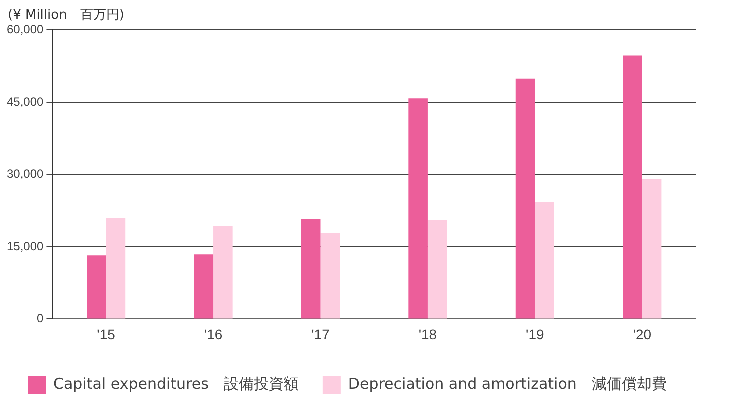 The image size is (734, 404). What do you see at coordinates (642, 334) in the screenshot?
I see `x-tick-label: '20` at bounding box center [642, 334].